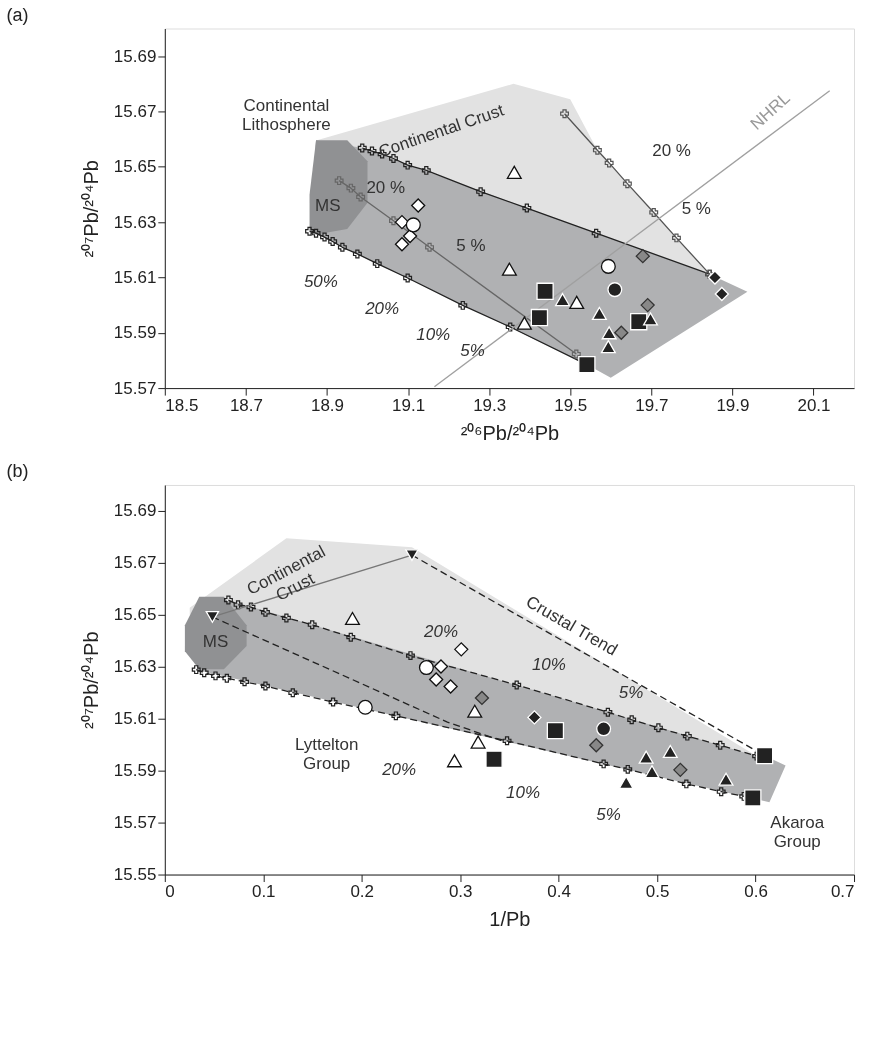 The height and width of the screenshot is (1058, 870). Describe the element at coordinates (182, 405) in the screenshot. I see `x-tick-label: 18.5` at that location.